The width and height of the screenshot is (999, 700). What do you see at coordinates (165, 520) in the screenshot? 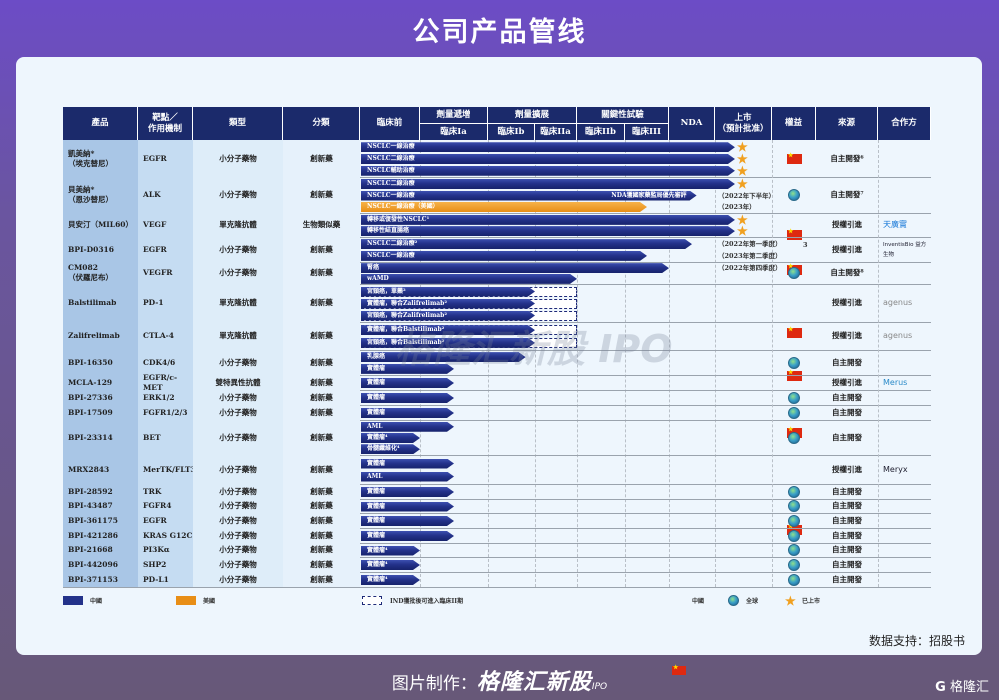
I see `target: EGFR` at bounding box center [165, 520].